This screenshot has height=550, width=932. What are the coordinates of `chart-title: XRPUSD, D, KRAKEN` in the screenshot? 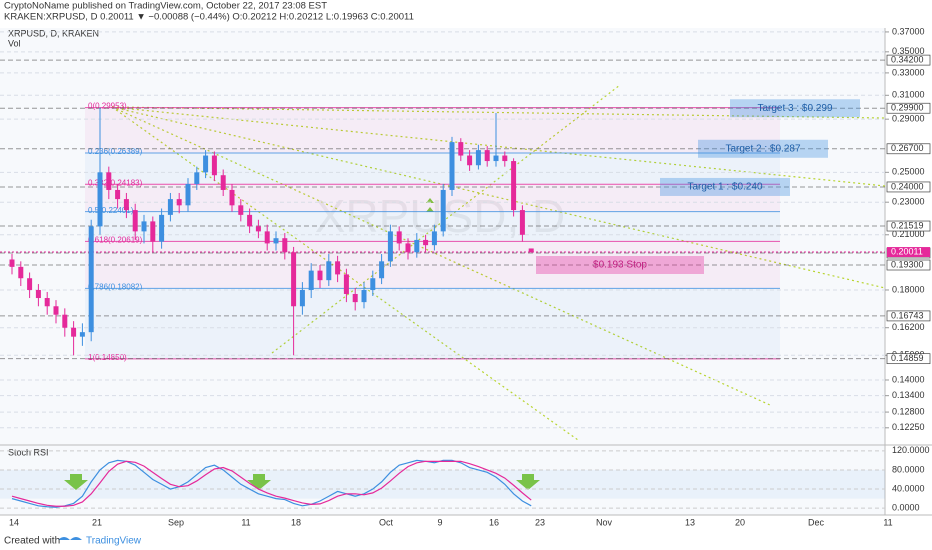 It's located at (53, 33).